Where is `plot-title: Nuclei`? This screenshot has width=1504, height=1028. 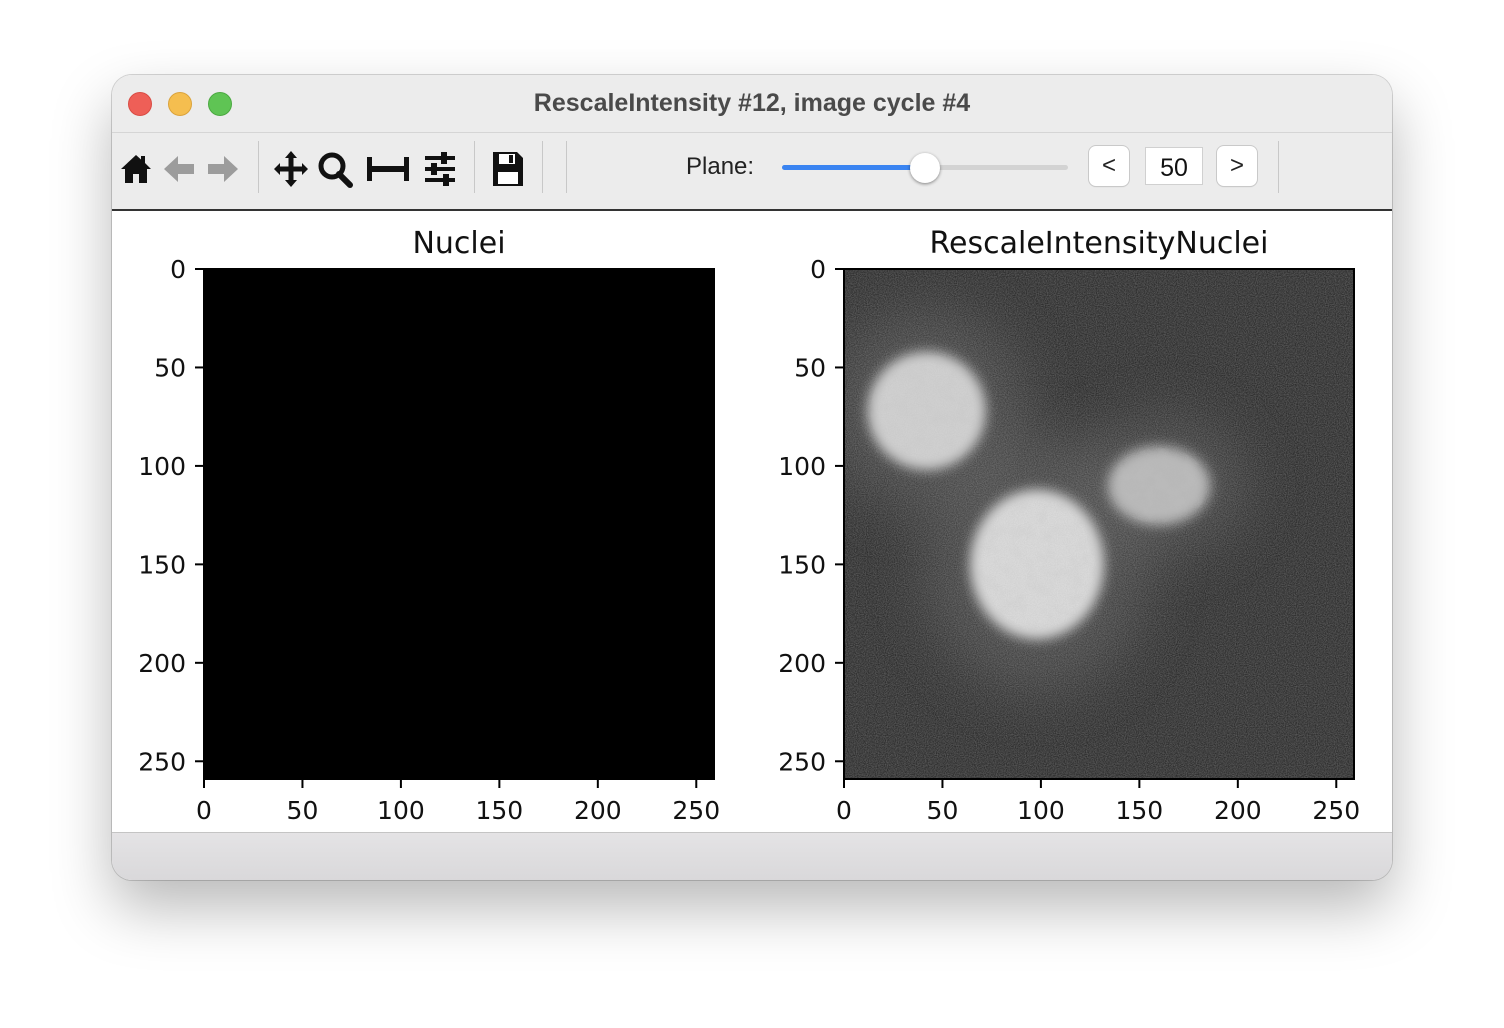 plot-title: Nuclei is located at coordinates (458, 243).